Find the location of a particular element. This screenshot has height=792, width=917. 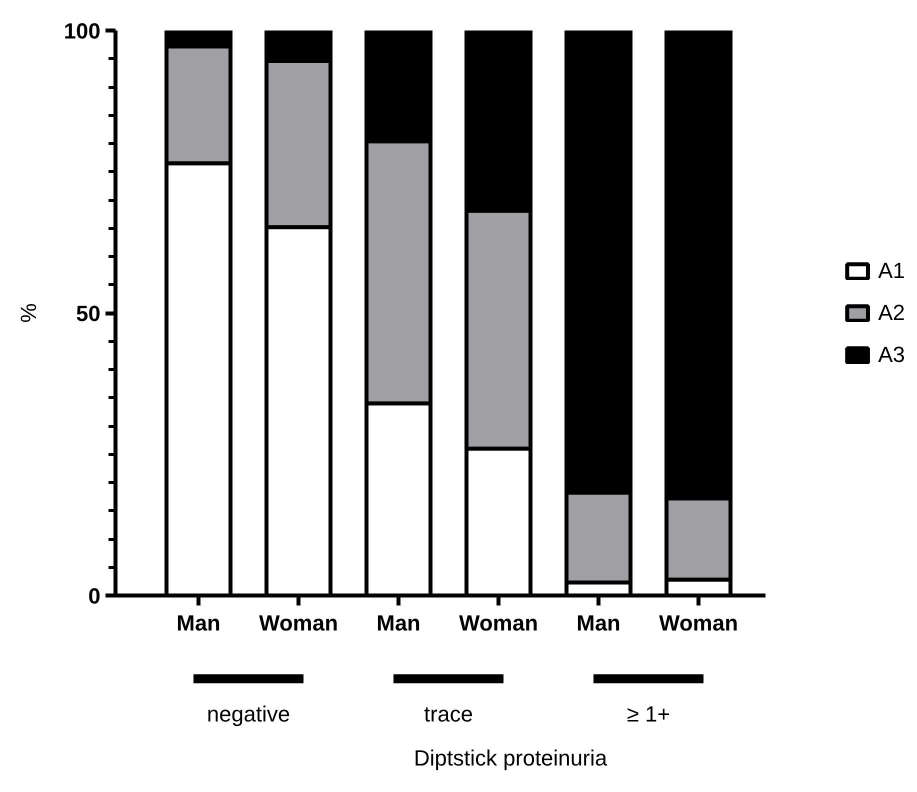

y-tick-label: 100 is located at coordinates (82, 31).